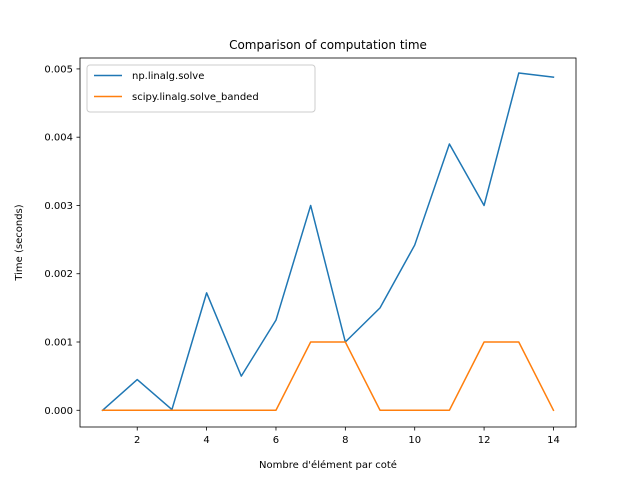 Image resolution: width=640 pixels, height=480 pixels. Describe the element at coordinates (484, 440) in the screenshot. I see `x-tick-label: 12` at that location.